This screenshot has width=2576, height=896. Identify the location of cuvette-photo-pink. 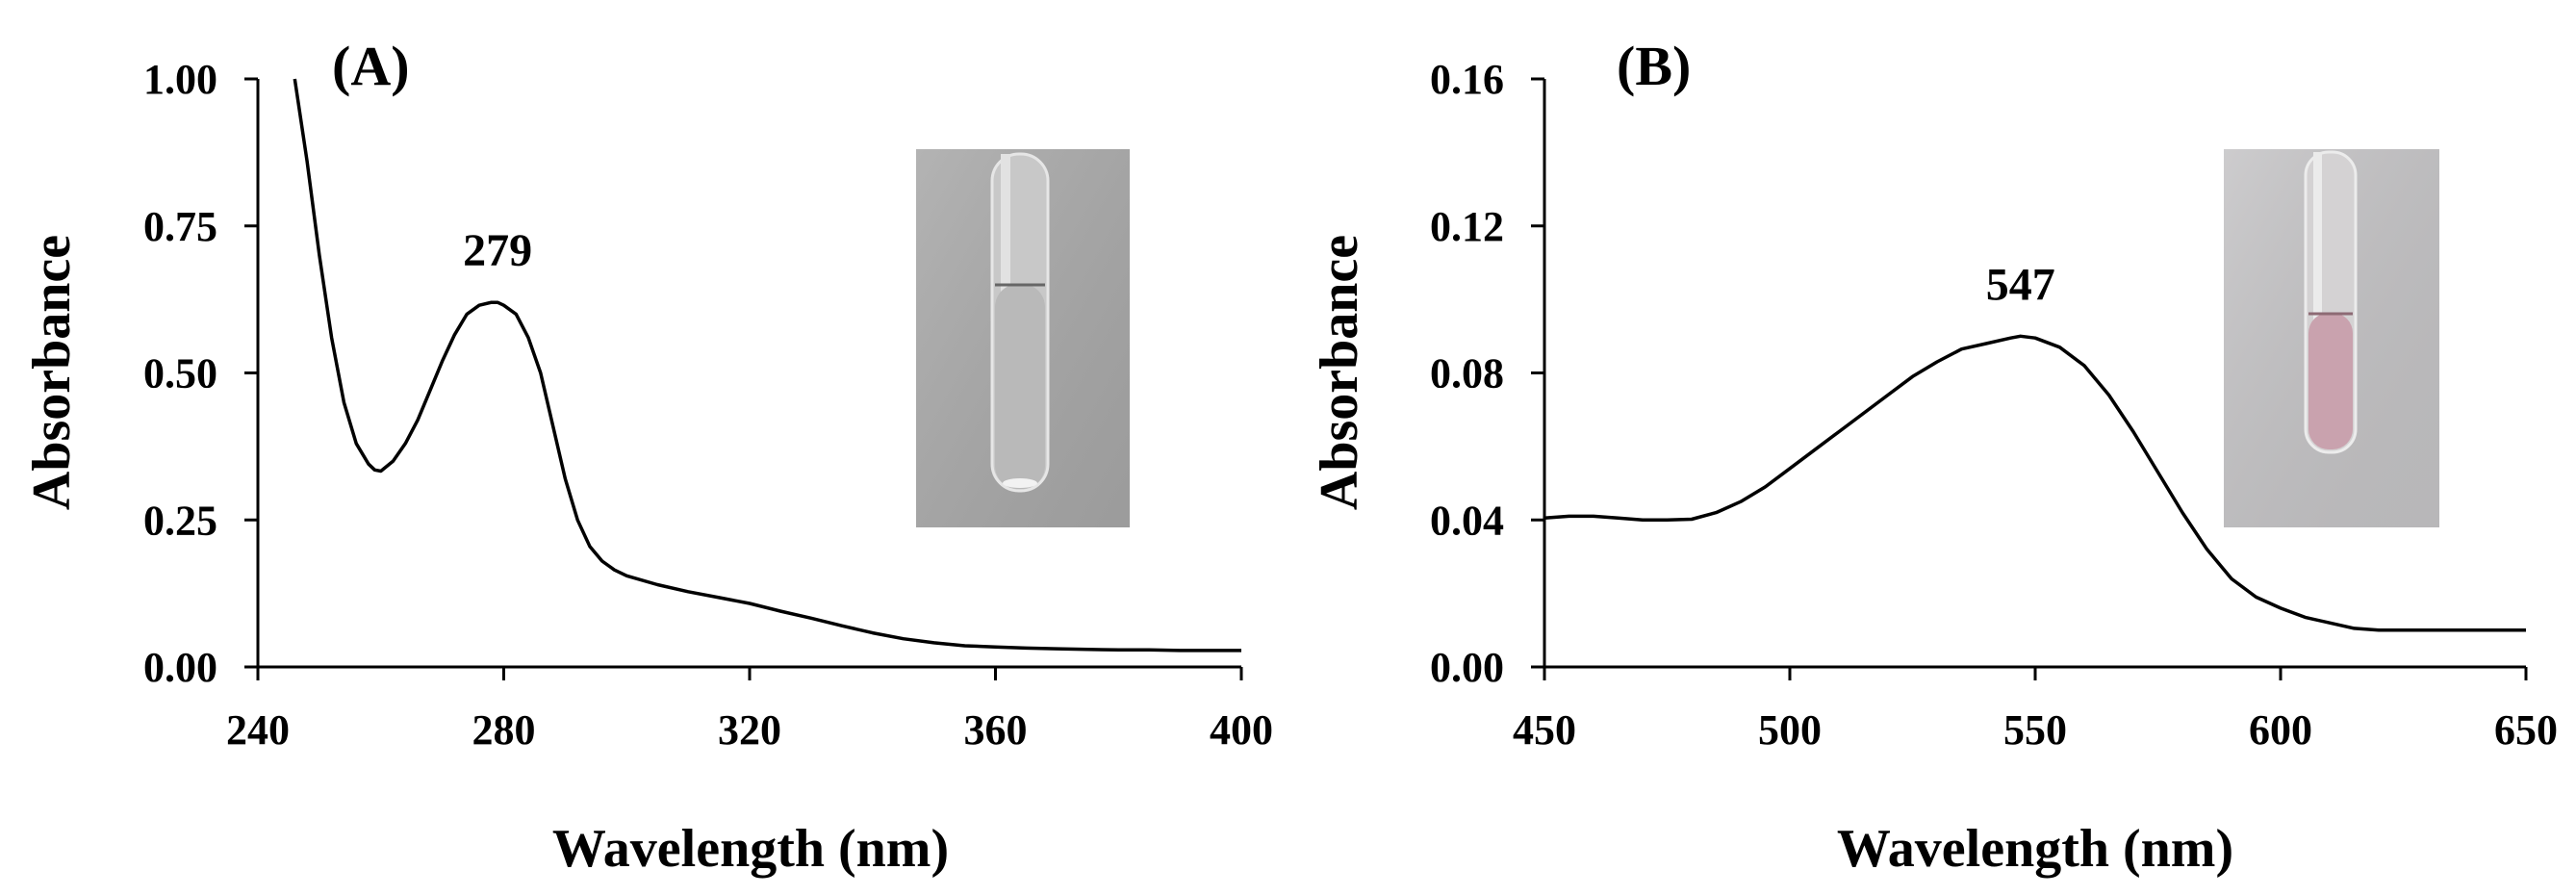
(2331, 338).